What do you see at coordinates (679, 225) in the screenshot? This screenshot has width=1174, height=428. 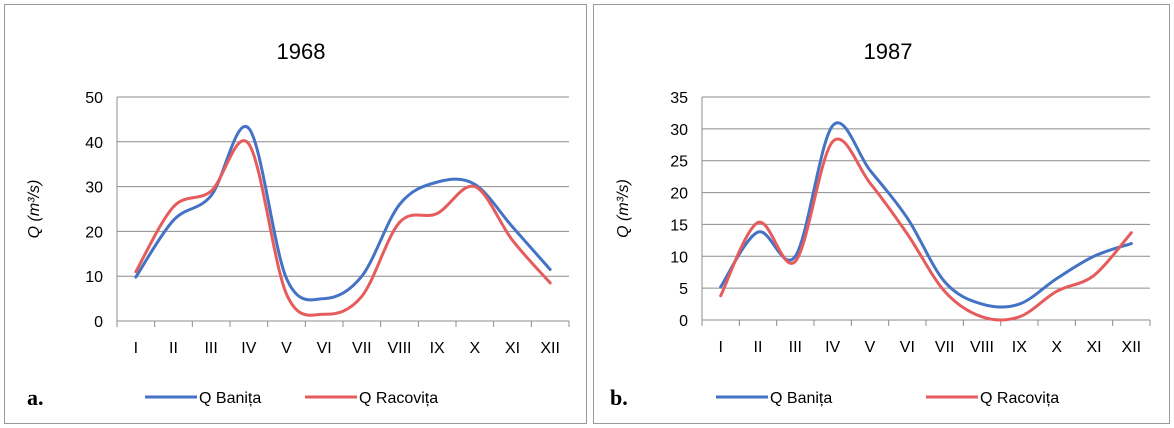 I see `y-tick-label: 15` at bounding box center [679, 225].